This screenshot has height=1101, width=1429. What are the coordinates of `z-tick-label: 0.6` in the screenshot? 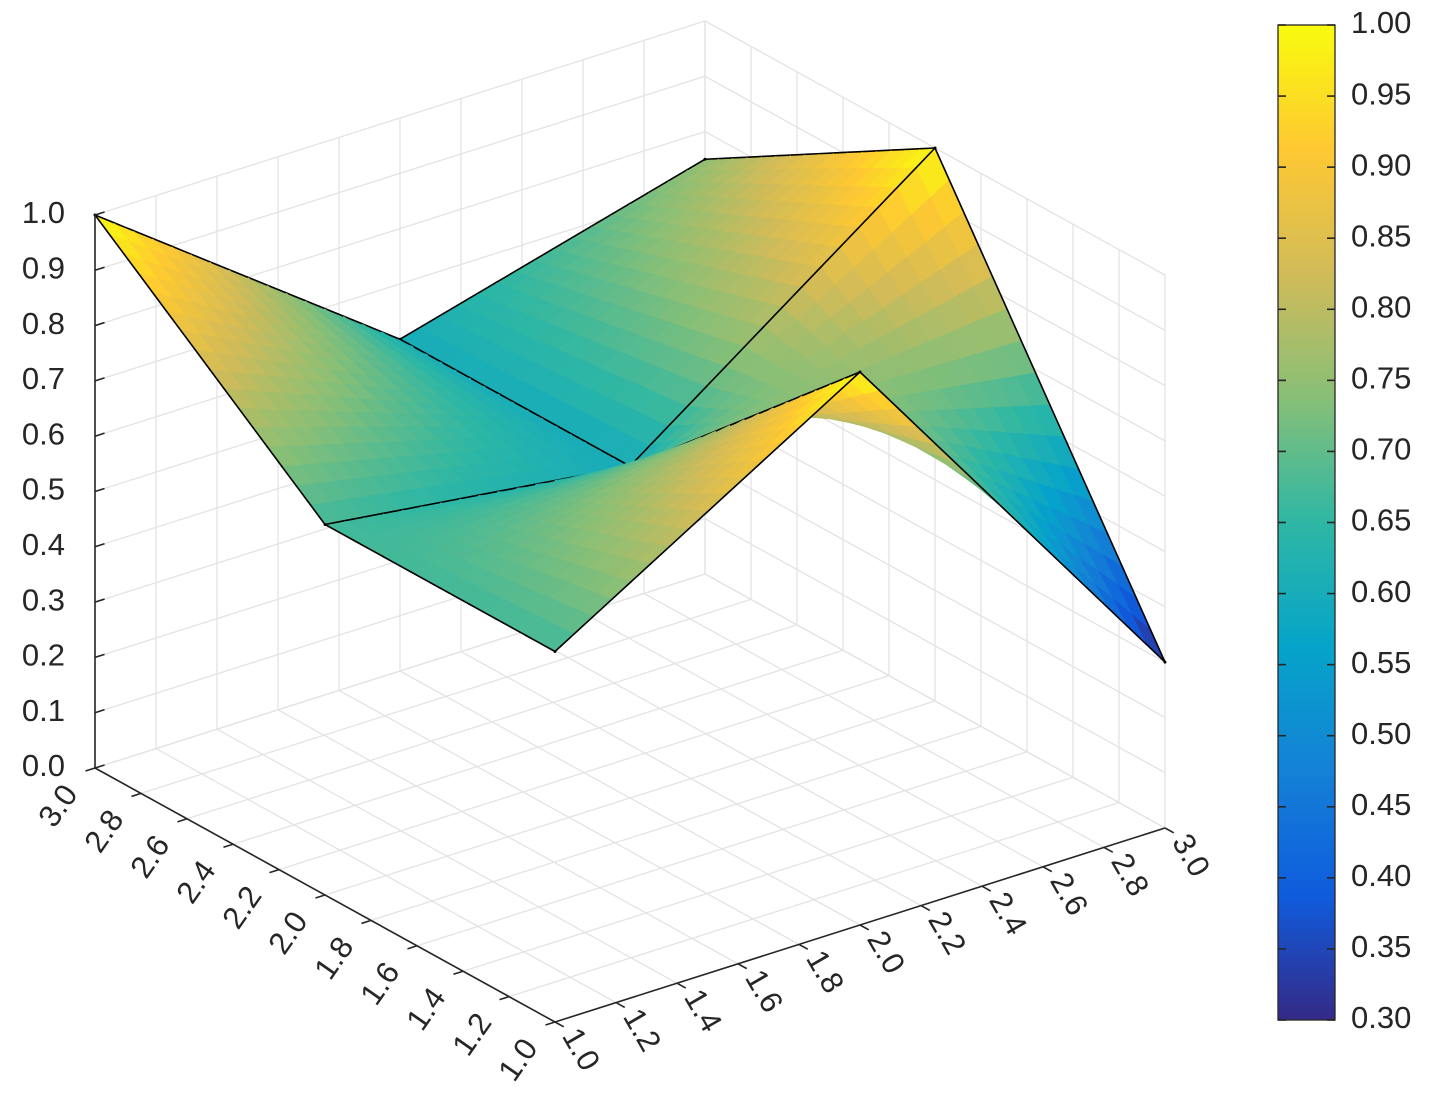 It's located at (43, 433).